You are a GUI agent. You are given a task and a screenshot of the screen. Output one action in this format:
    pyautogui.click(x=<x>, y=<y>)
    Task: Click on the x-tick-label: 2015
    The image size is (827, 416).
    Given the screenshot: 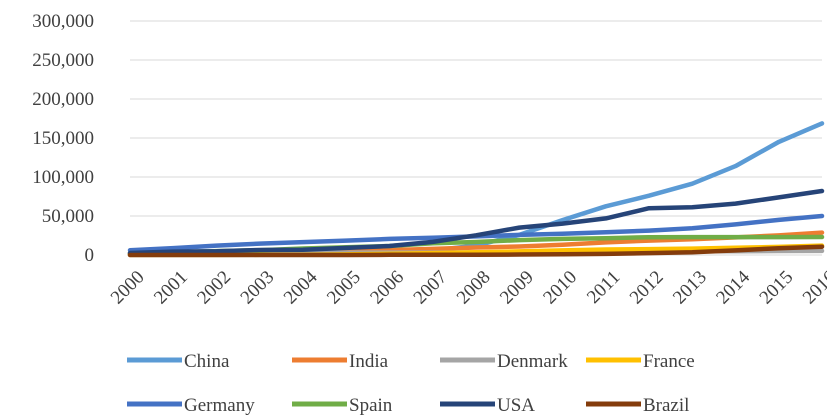 What is the action you would take?
    pyautogui.click(x=777, y=288)
    